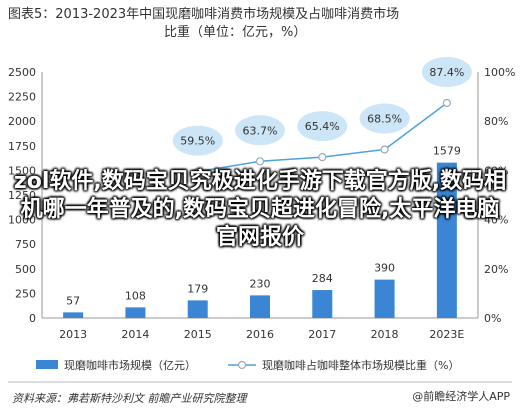 The height and width of the screenshot is (416, 520). What do you see at coordinates (25, 244) in the screenshot?
I see `left-axis-tick-label: 750` at bounding box center [25, 244].